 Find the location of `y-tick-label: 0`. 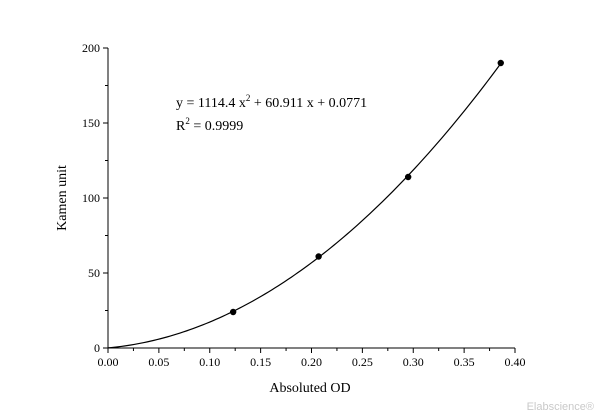

y-tick-label: 0 is located at coordinates (97, 348).